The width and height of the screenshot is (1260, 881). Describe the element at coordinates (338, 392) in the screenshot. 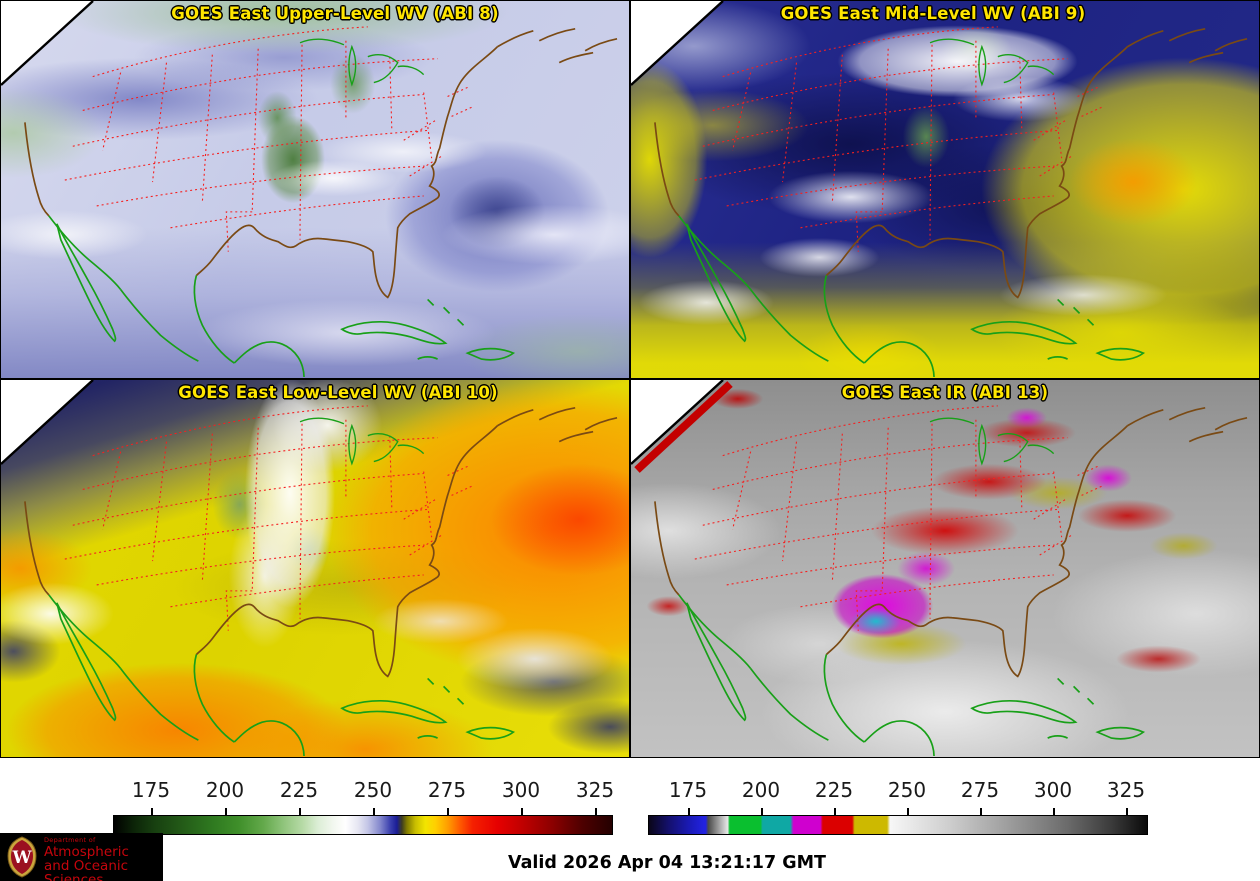

I see `panel-title-abi10: GOES East Low-Level WV (ABI 10)` at that location.